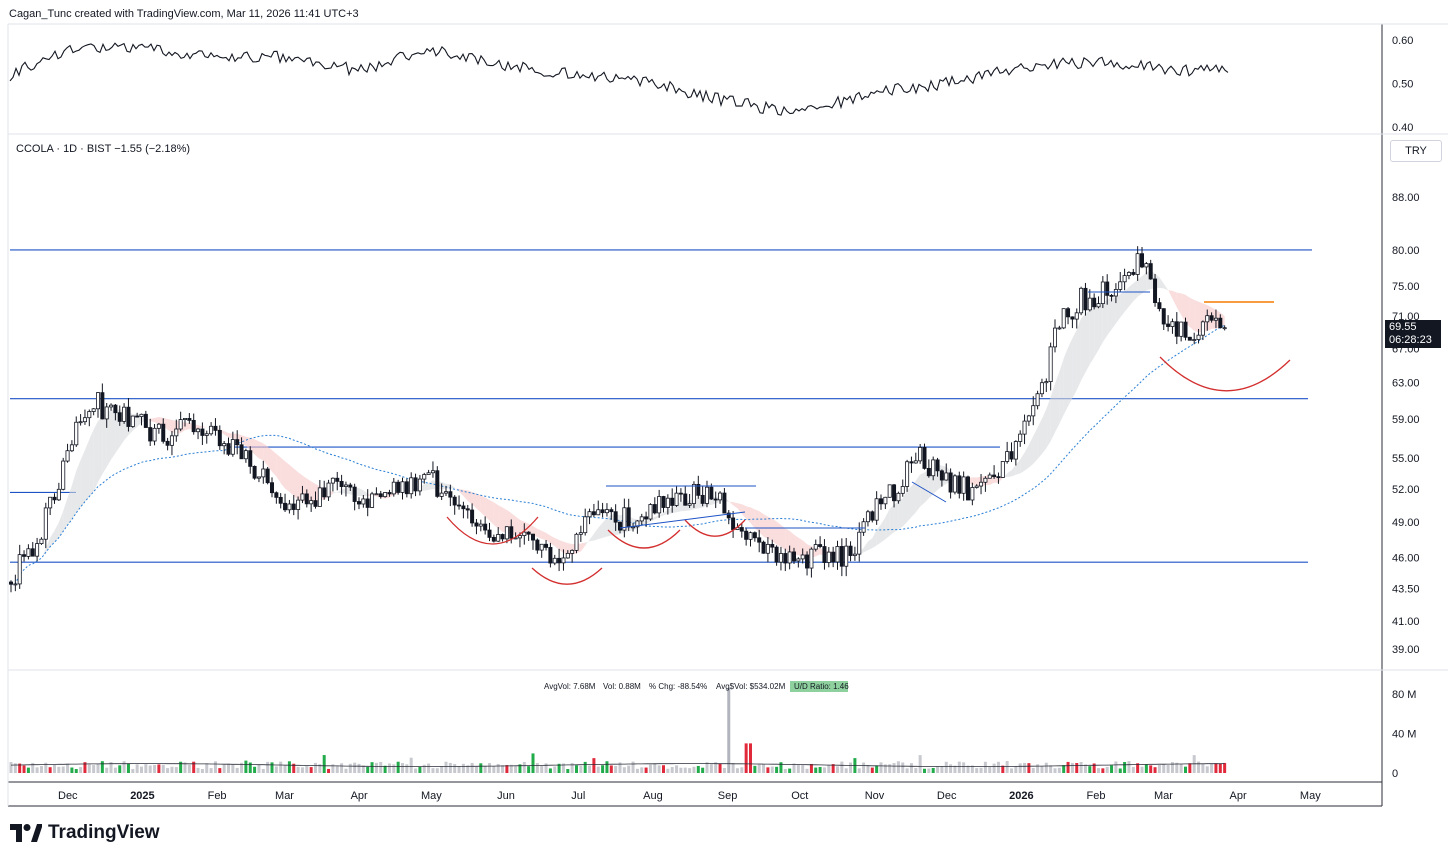 The height and width of the screenshot is (861, 1456). What do you see at coordinates (1310, 796) in the screenshot?
I see `time-tick-label: May` at bounding box center [1310, 796].